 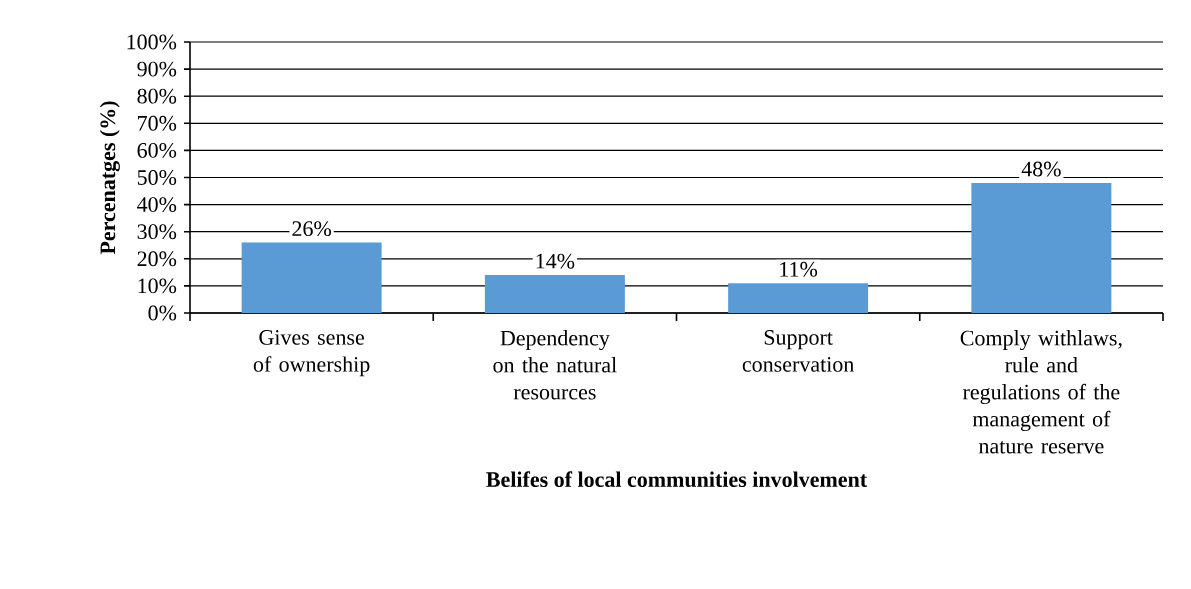 What do you see at coordinates (799, 269) in the screenshot?
I see `data-label: 11%` at bounding box center [799, 269].